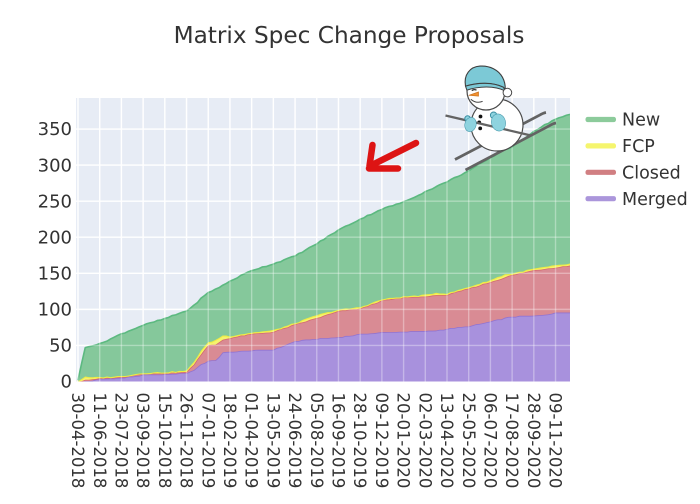 Image resolution: width=700 pixels, height=504 pixels. Describe the element at coordinates (338, 441) in the screenshot. I see `x-tick-label: 16-09-2019` at that location.